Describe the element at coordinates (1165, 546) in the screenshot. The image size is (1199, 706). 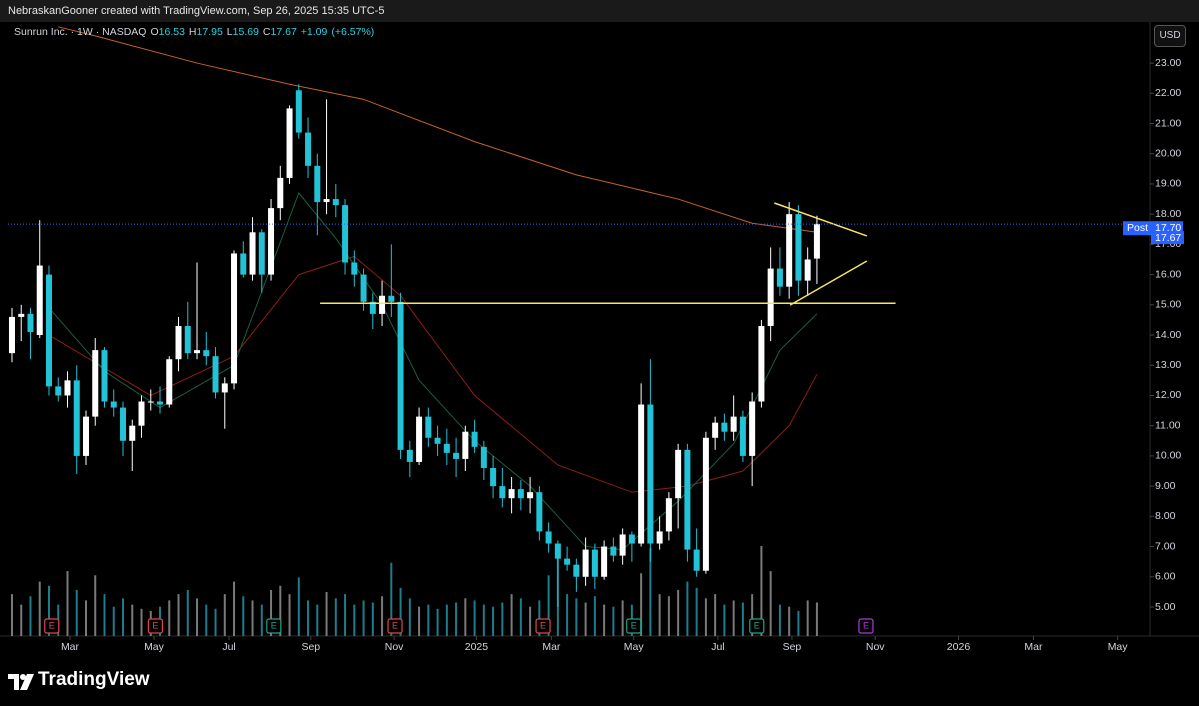
I see `y-tick-label: 7.00` at that location.